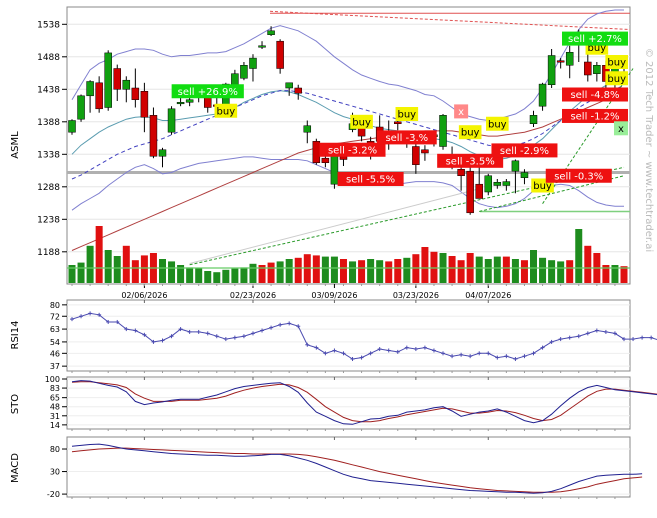 This screenshot has width=657, height=518. What do you see at coordinates (55, 316) in the screenshot?
I see `rsi-tick-label: 72` at bounding box center [55, 316].